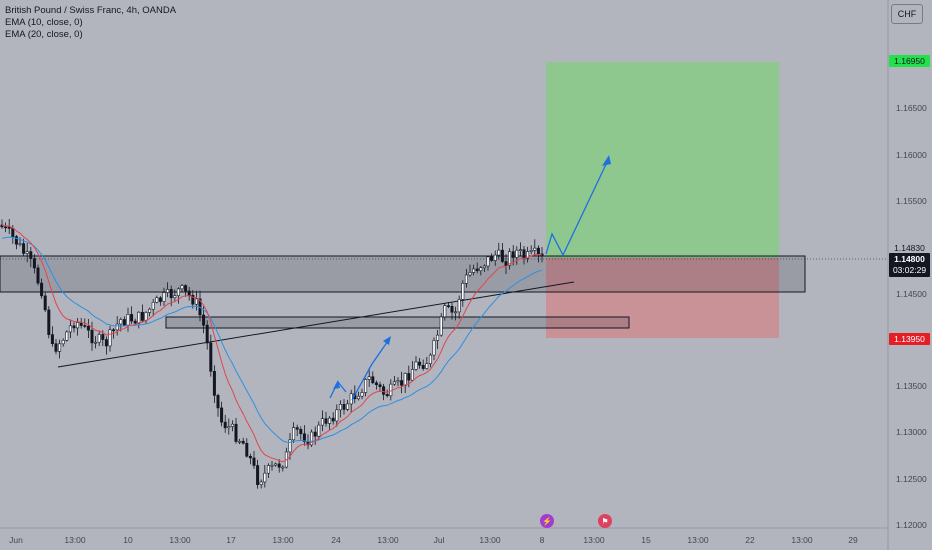  What do you see at coordinates (907, 14) in the screenshot?
I see `currency-button: CHF` at bounding box center [907, 14].